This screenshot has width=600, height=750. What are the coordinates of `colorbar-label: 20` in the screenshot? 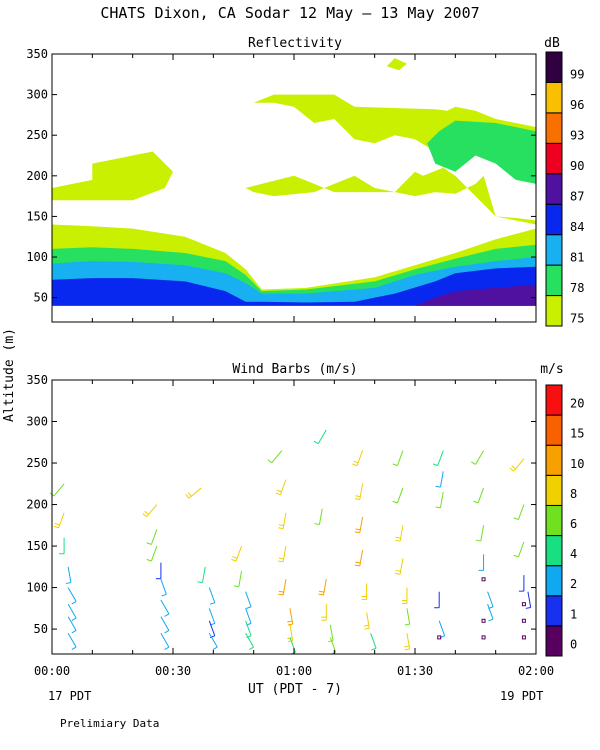 It's located at (577, 404).